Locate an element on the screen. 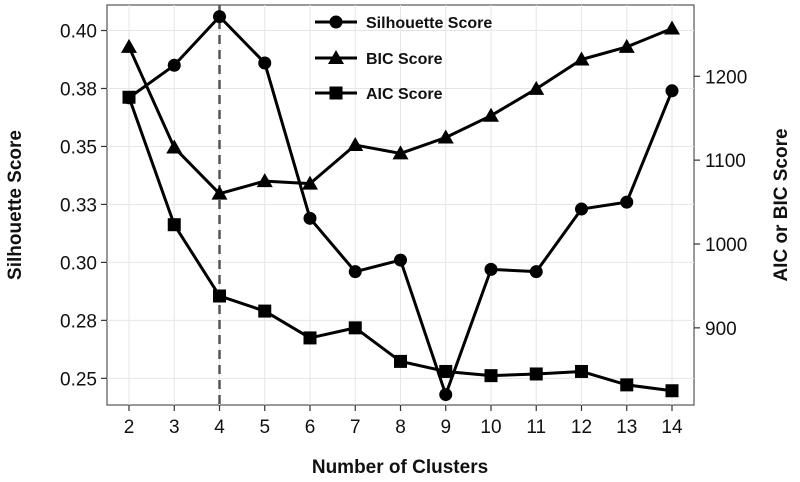 The image size is (800, 482). legend-silhouette-score-label: Silhouette Score is located at coordinates (429, 23).